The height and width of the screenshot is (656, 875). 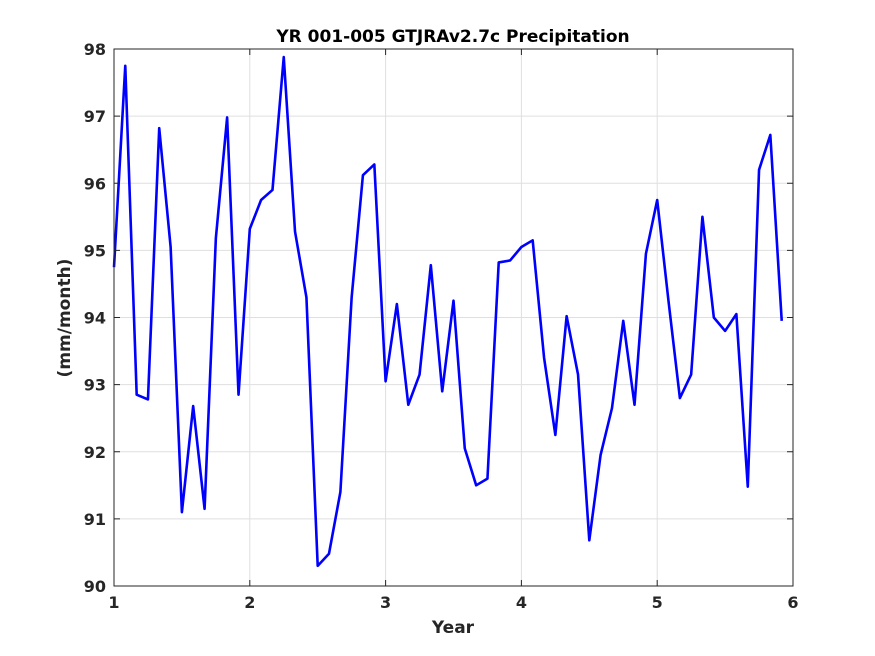 What do you see at coordinates (792, 602) in the screenshot?
I see `x-tick-label: 6` at bounding box center [792, 602].